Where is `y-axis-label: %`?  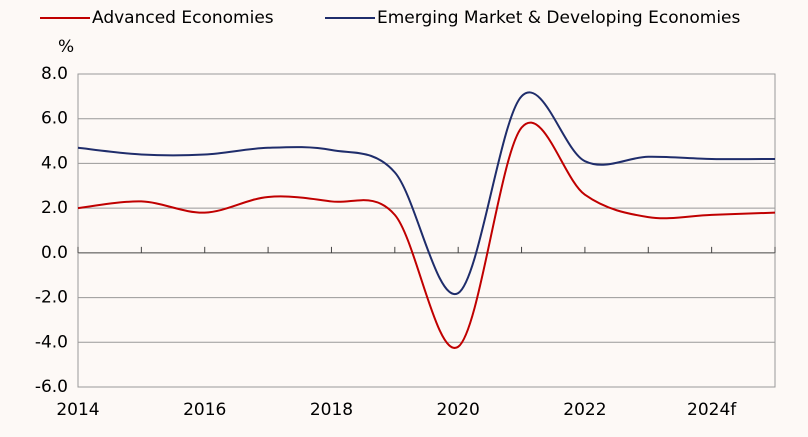
y-axis-label: % is located at coordinates (66, 47).